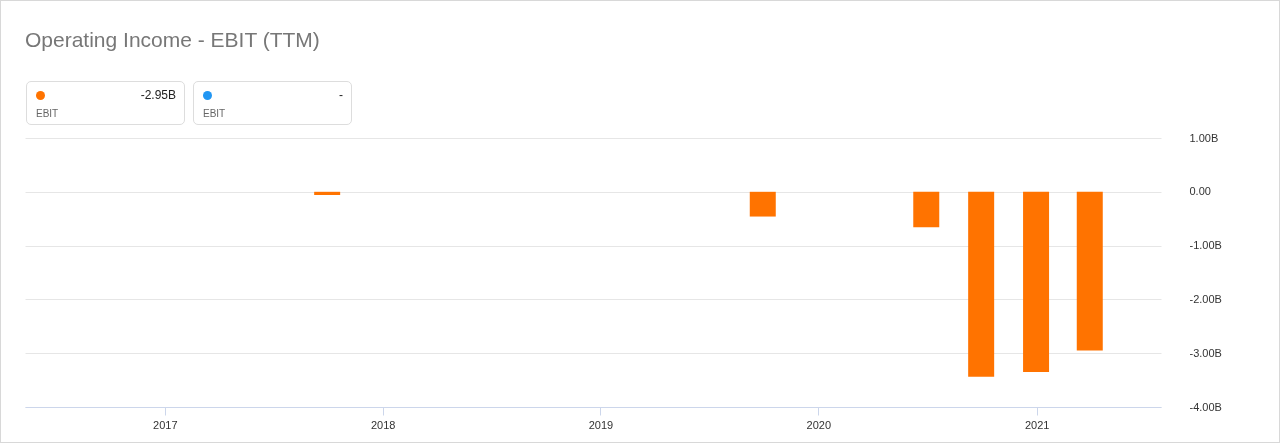 The image size is (1280, 443). What do you see at coordinates (1205, 352) in the screenshot?
I see `y-tick-label: -3.00B` at bounding box center [1205, 352].